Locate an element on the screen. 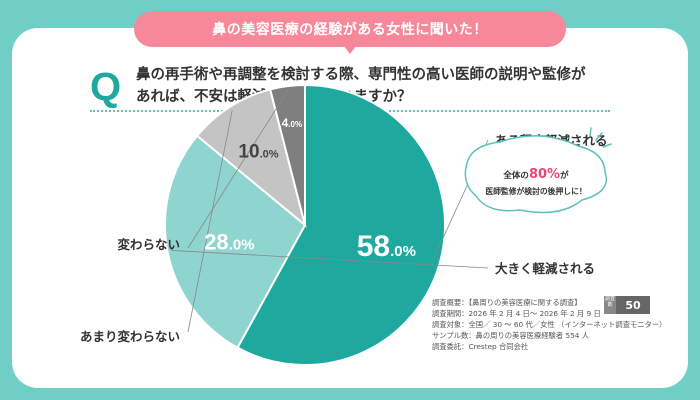 The height and width of the screenshot is (400, 700). sparkle-icon is located at coordinates (600, 137).